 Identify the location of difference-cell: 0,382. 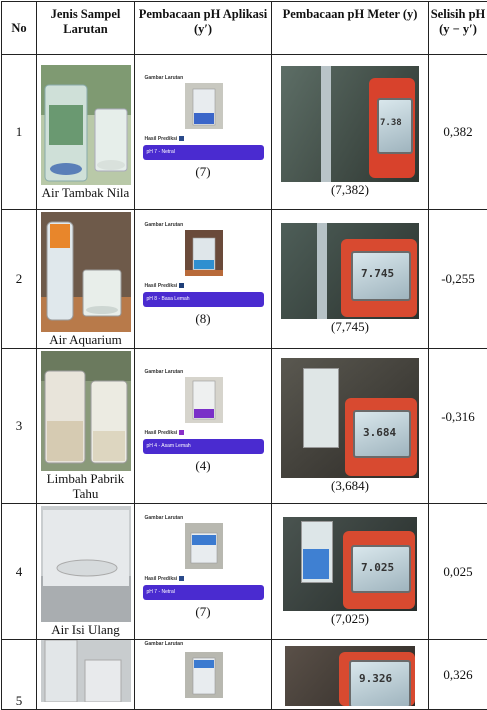
(458, 132).